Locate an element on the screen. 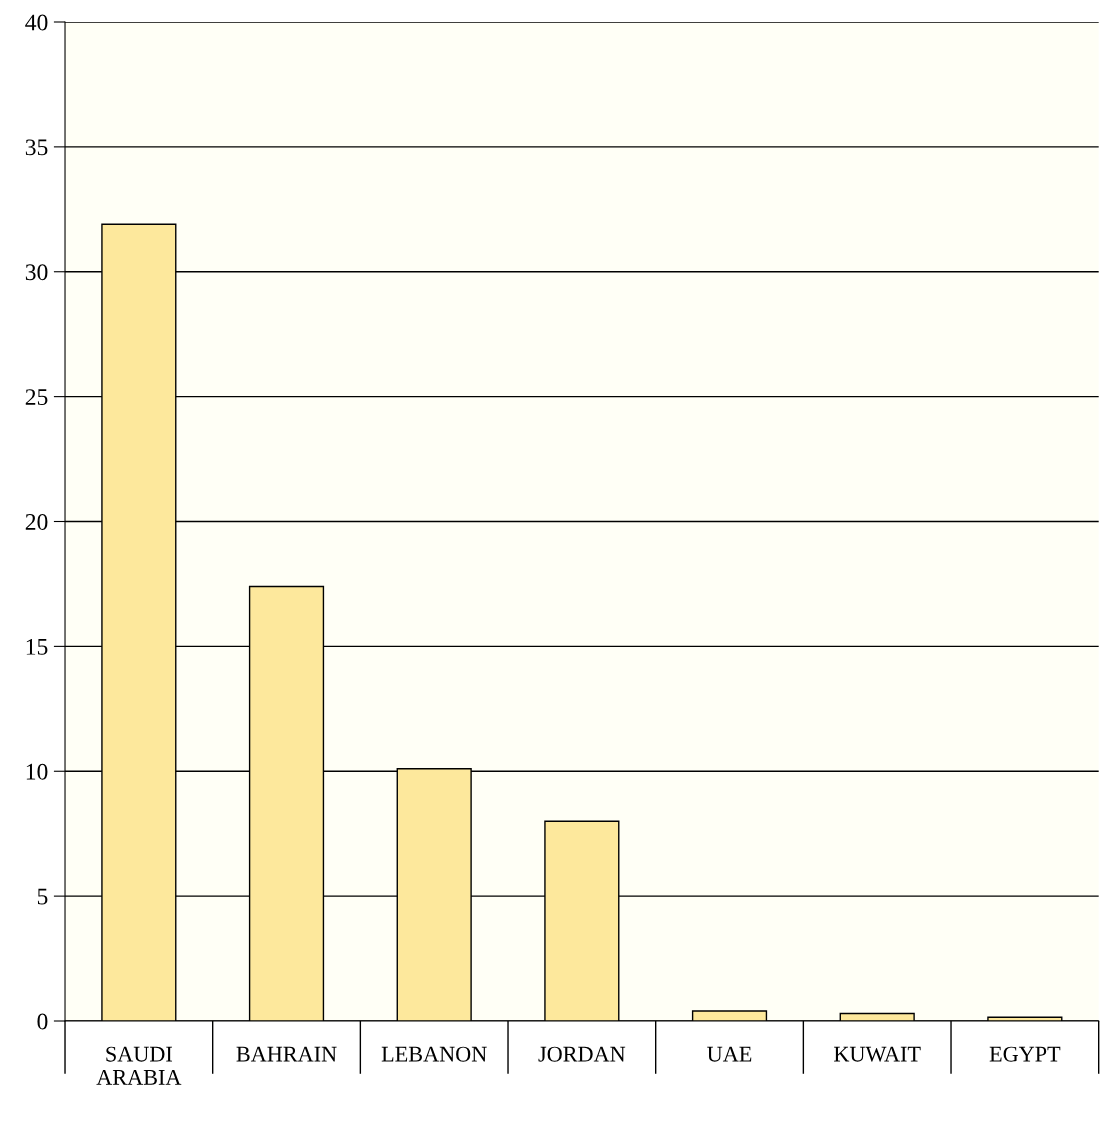 The width and height of the screenshot is (1102, 1128). y-tick-label: 15 is located at coordinates (37, 646).